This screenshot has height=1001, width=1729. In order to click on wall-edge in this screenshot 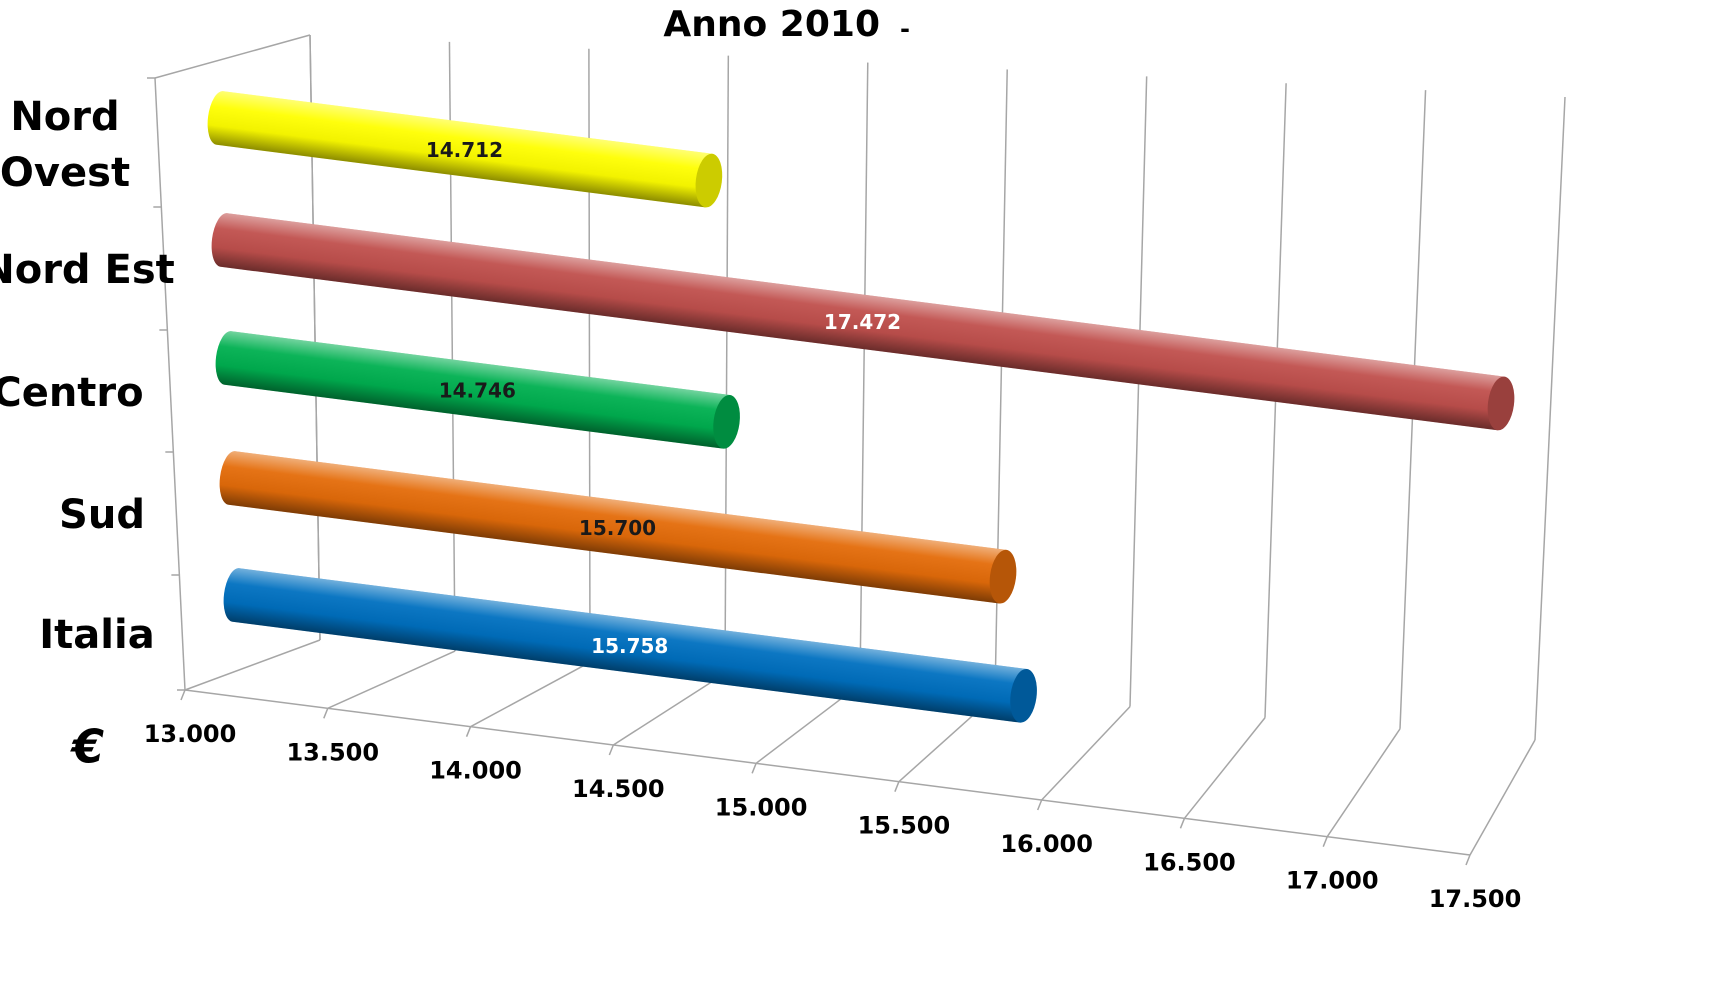, I will do `click(232, 56)`.